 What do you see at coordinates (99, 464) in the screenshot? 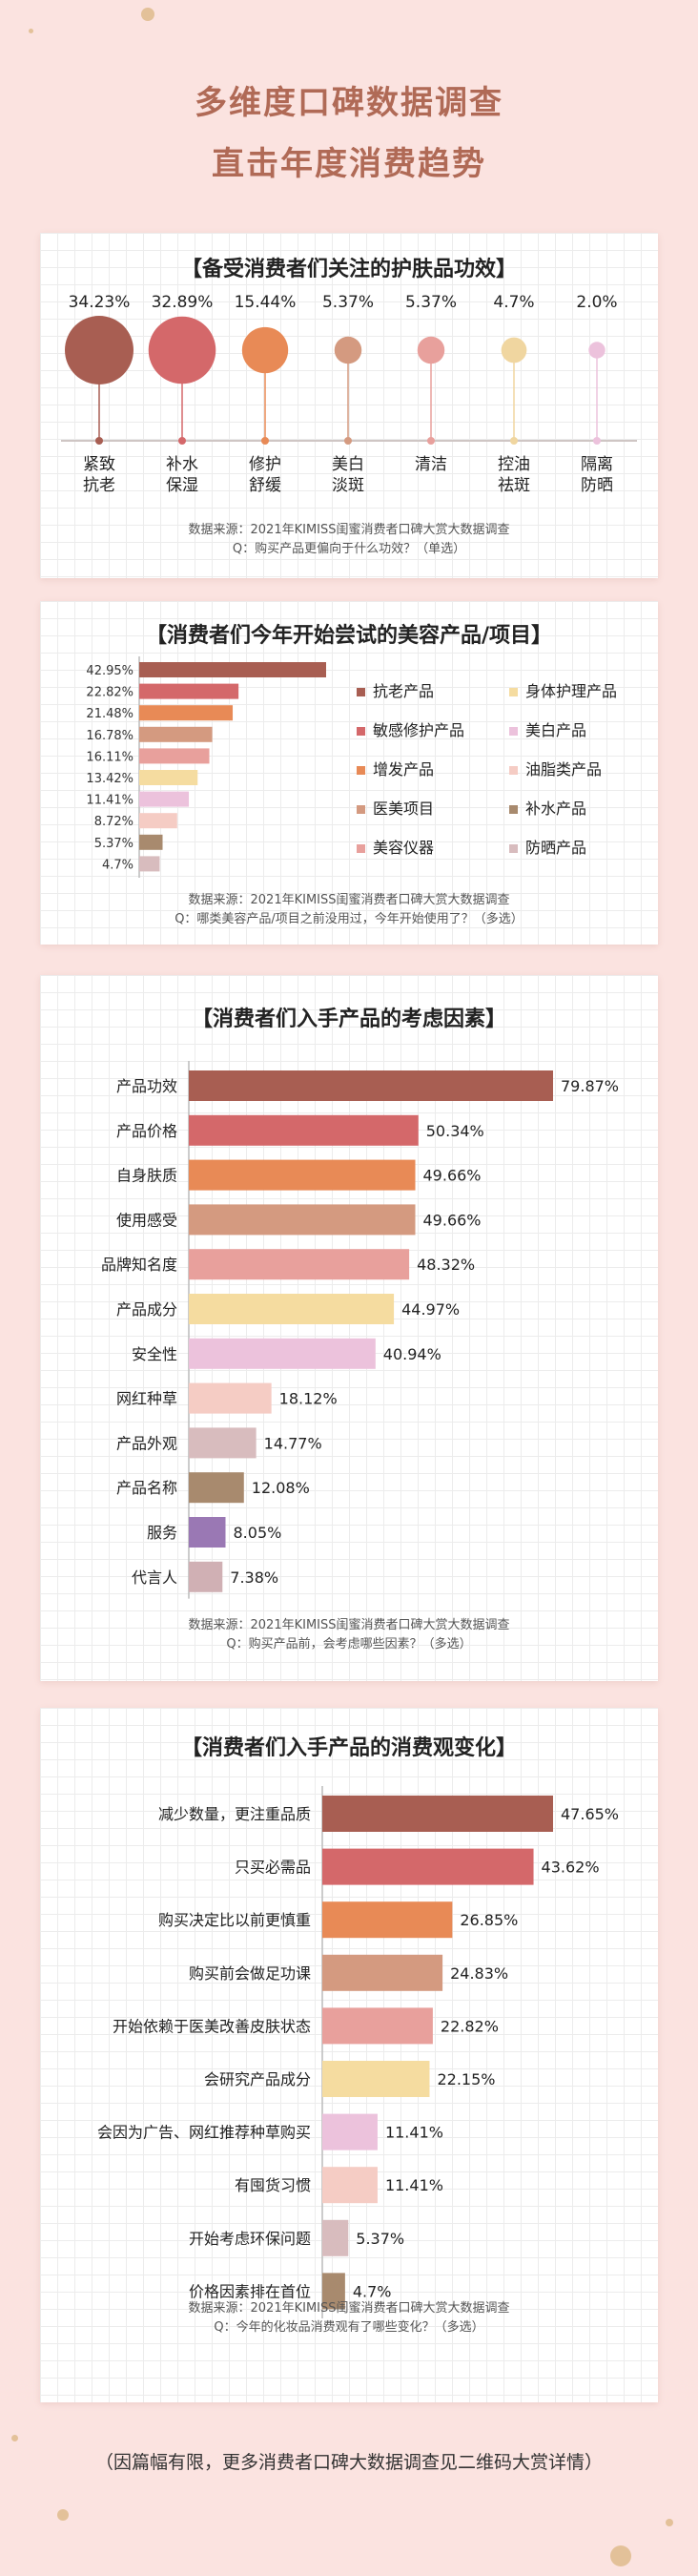
I see `category-label: 紧致` at bounding box center [99, 464].